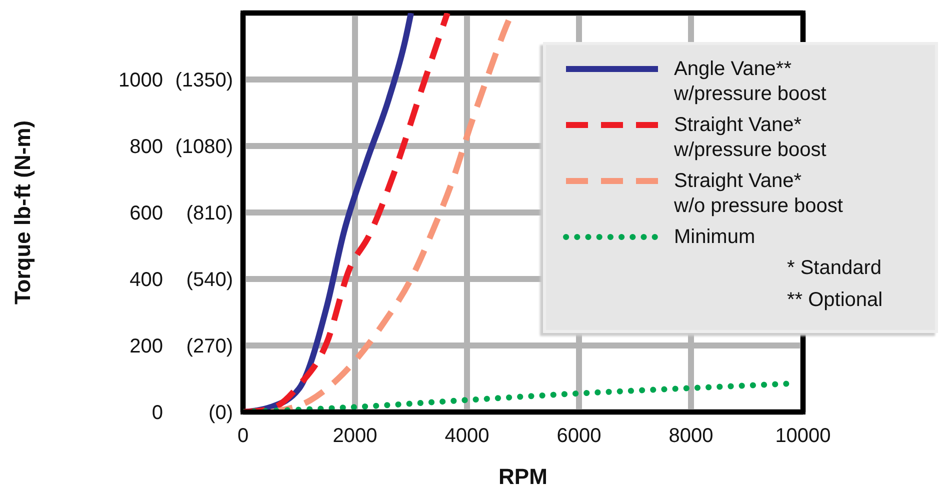  Describe the element at coordinates (803, 436) in the screenshot. I see `x-tick-label: 10000` at that location.